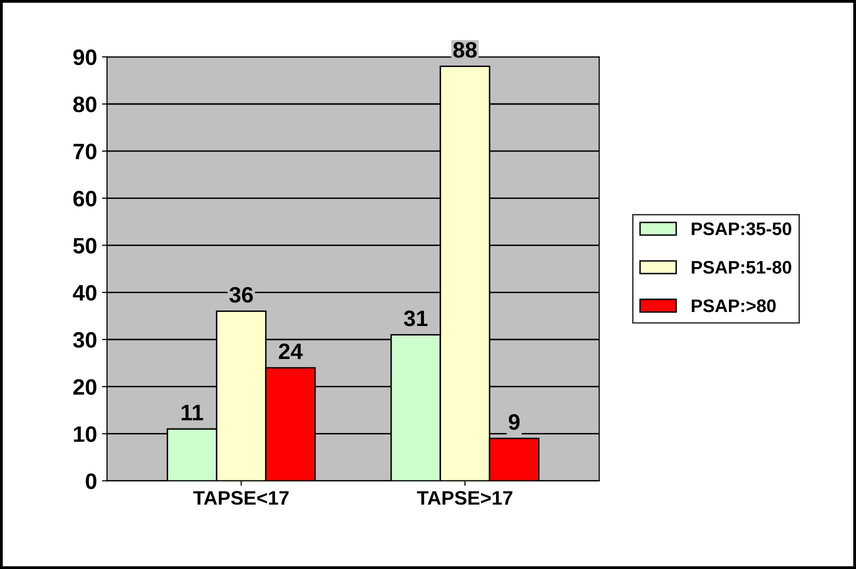 Image resolution: width=856 pixels, height=569 pixels. I want to click on y-tick-label: 60, so click(84, 198).